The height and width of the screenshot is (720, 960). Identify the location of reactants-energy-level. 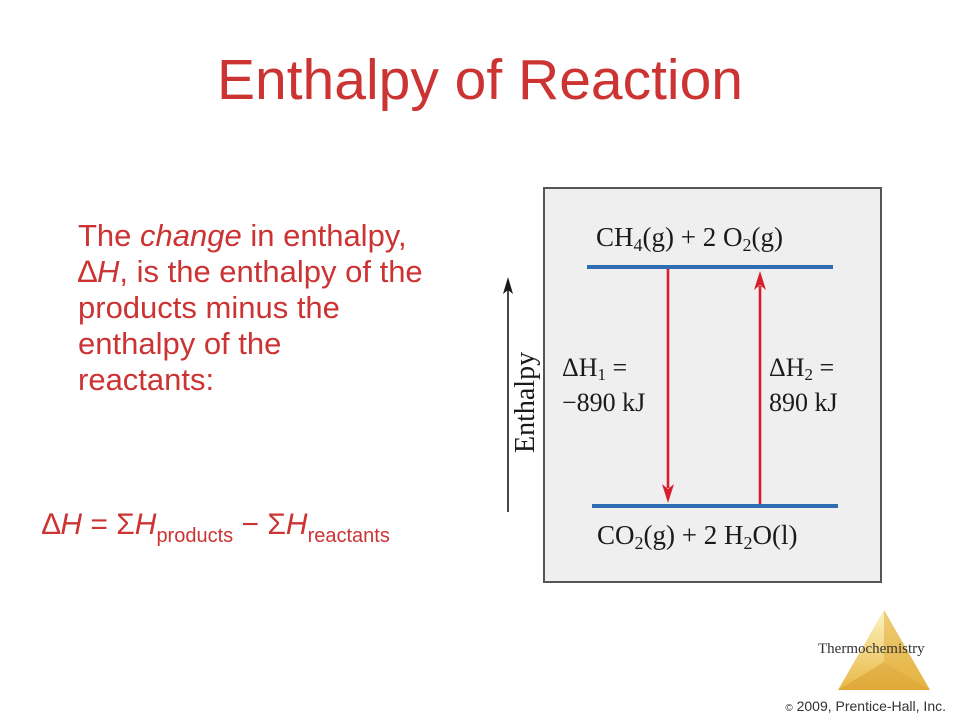
(710, 267).